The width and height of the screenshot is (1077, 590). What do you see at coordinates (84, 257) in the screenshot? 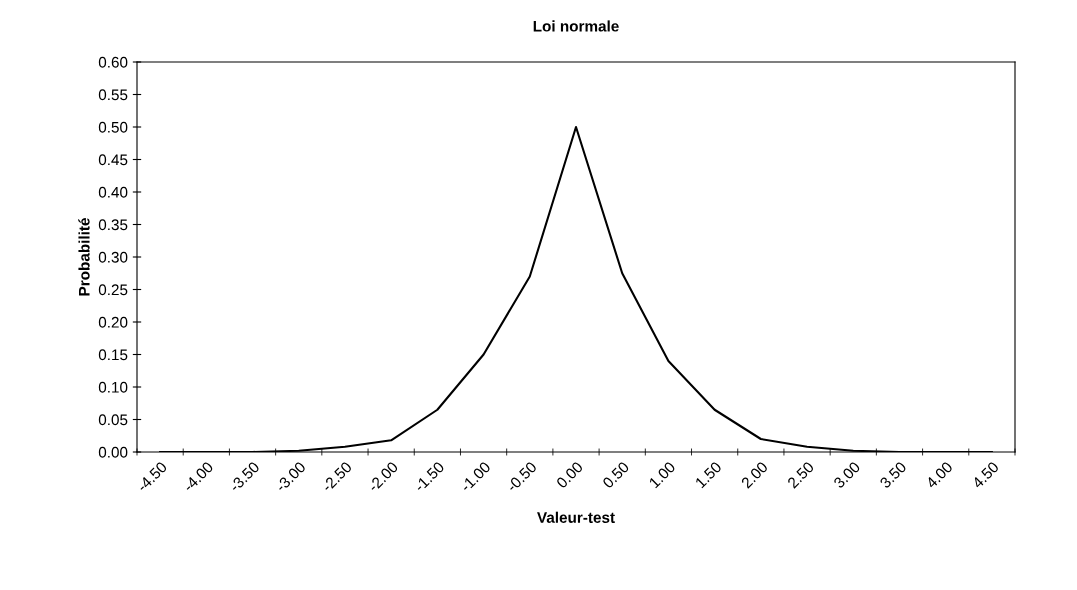
I see `y-axis-title: Probabilité` at bounding box center [84, 257].